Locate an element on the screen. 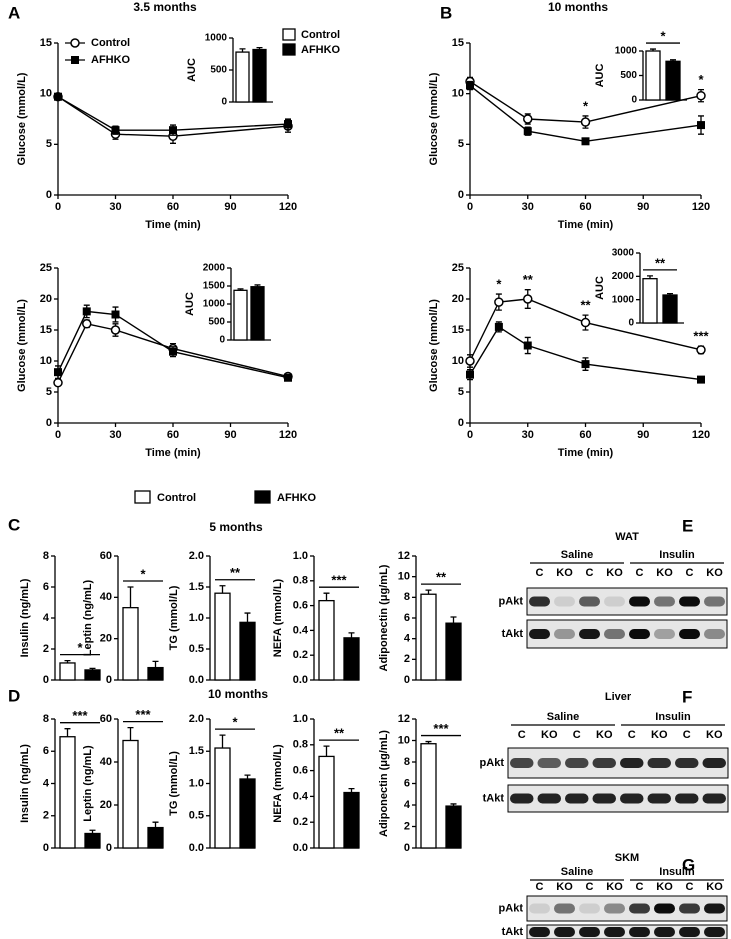 The width and height of the screenshot is (731, 939). blot-row-label: tAkt is located at coordinates (513, 634).